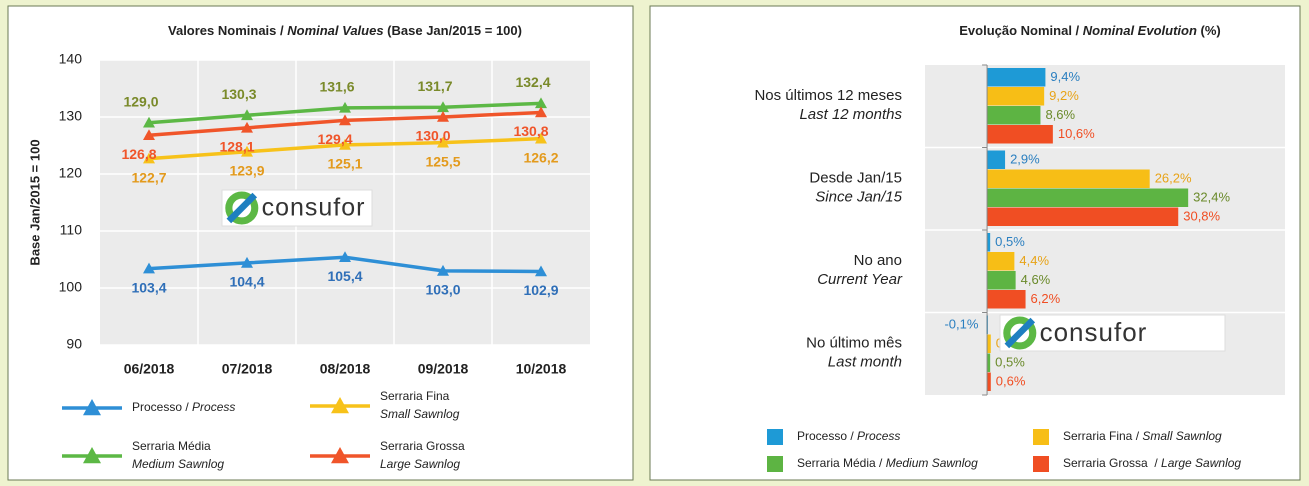  I want to click on category-label: Desde Jan/15, so click(855, 178).